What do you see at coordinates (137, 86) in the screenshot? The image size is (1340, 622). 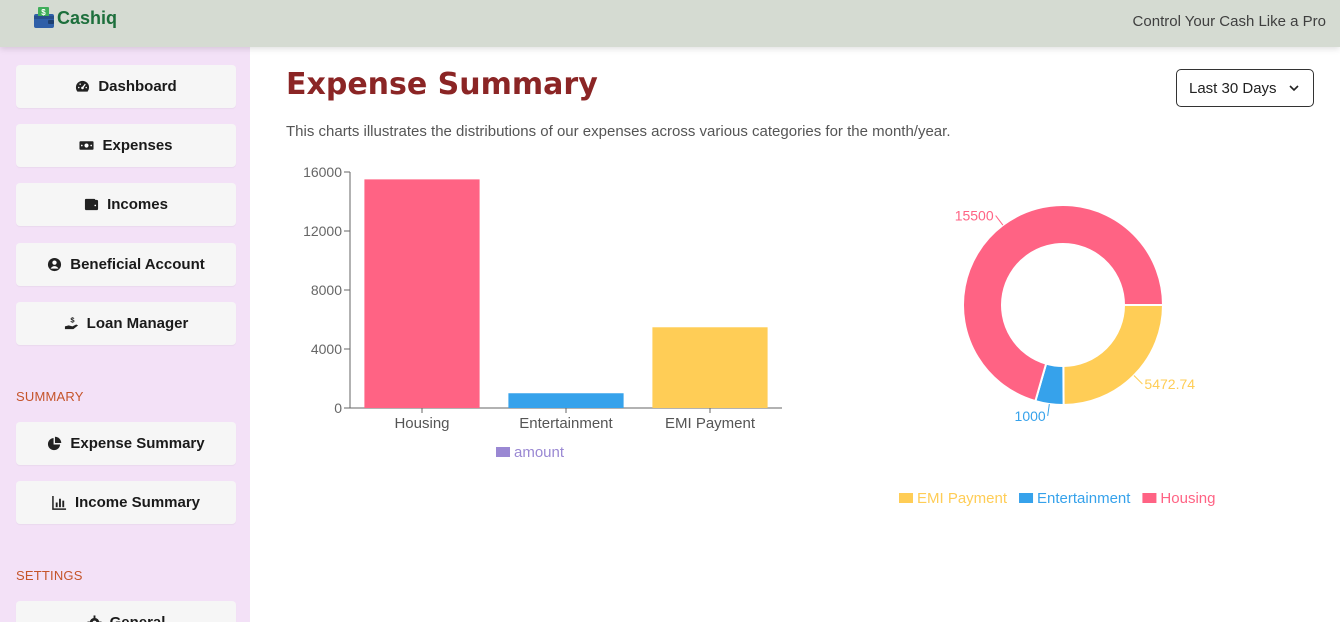 I see `sidebar-item-label: Dashboard` at bounding box center [137, 86].